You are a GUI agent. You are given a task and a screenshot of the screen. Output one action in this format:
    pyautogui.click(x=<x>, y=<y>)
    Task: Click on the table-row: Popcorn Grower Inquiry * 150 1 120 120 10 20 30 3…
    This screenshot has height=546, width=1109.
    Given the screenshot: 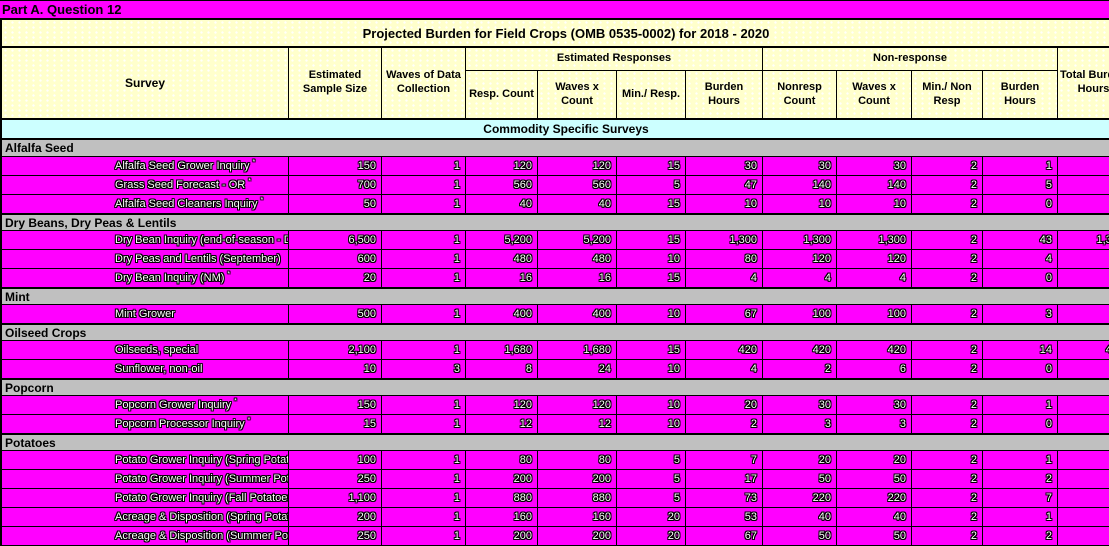 What is the action you would take?
    pyautogui.click(x=555, y=405)
    